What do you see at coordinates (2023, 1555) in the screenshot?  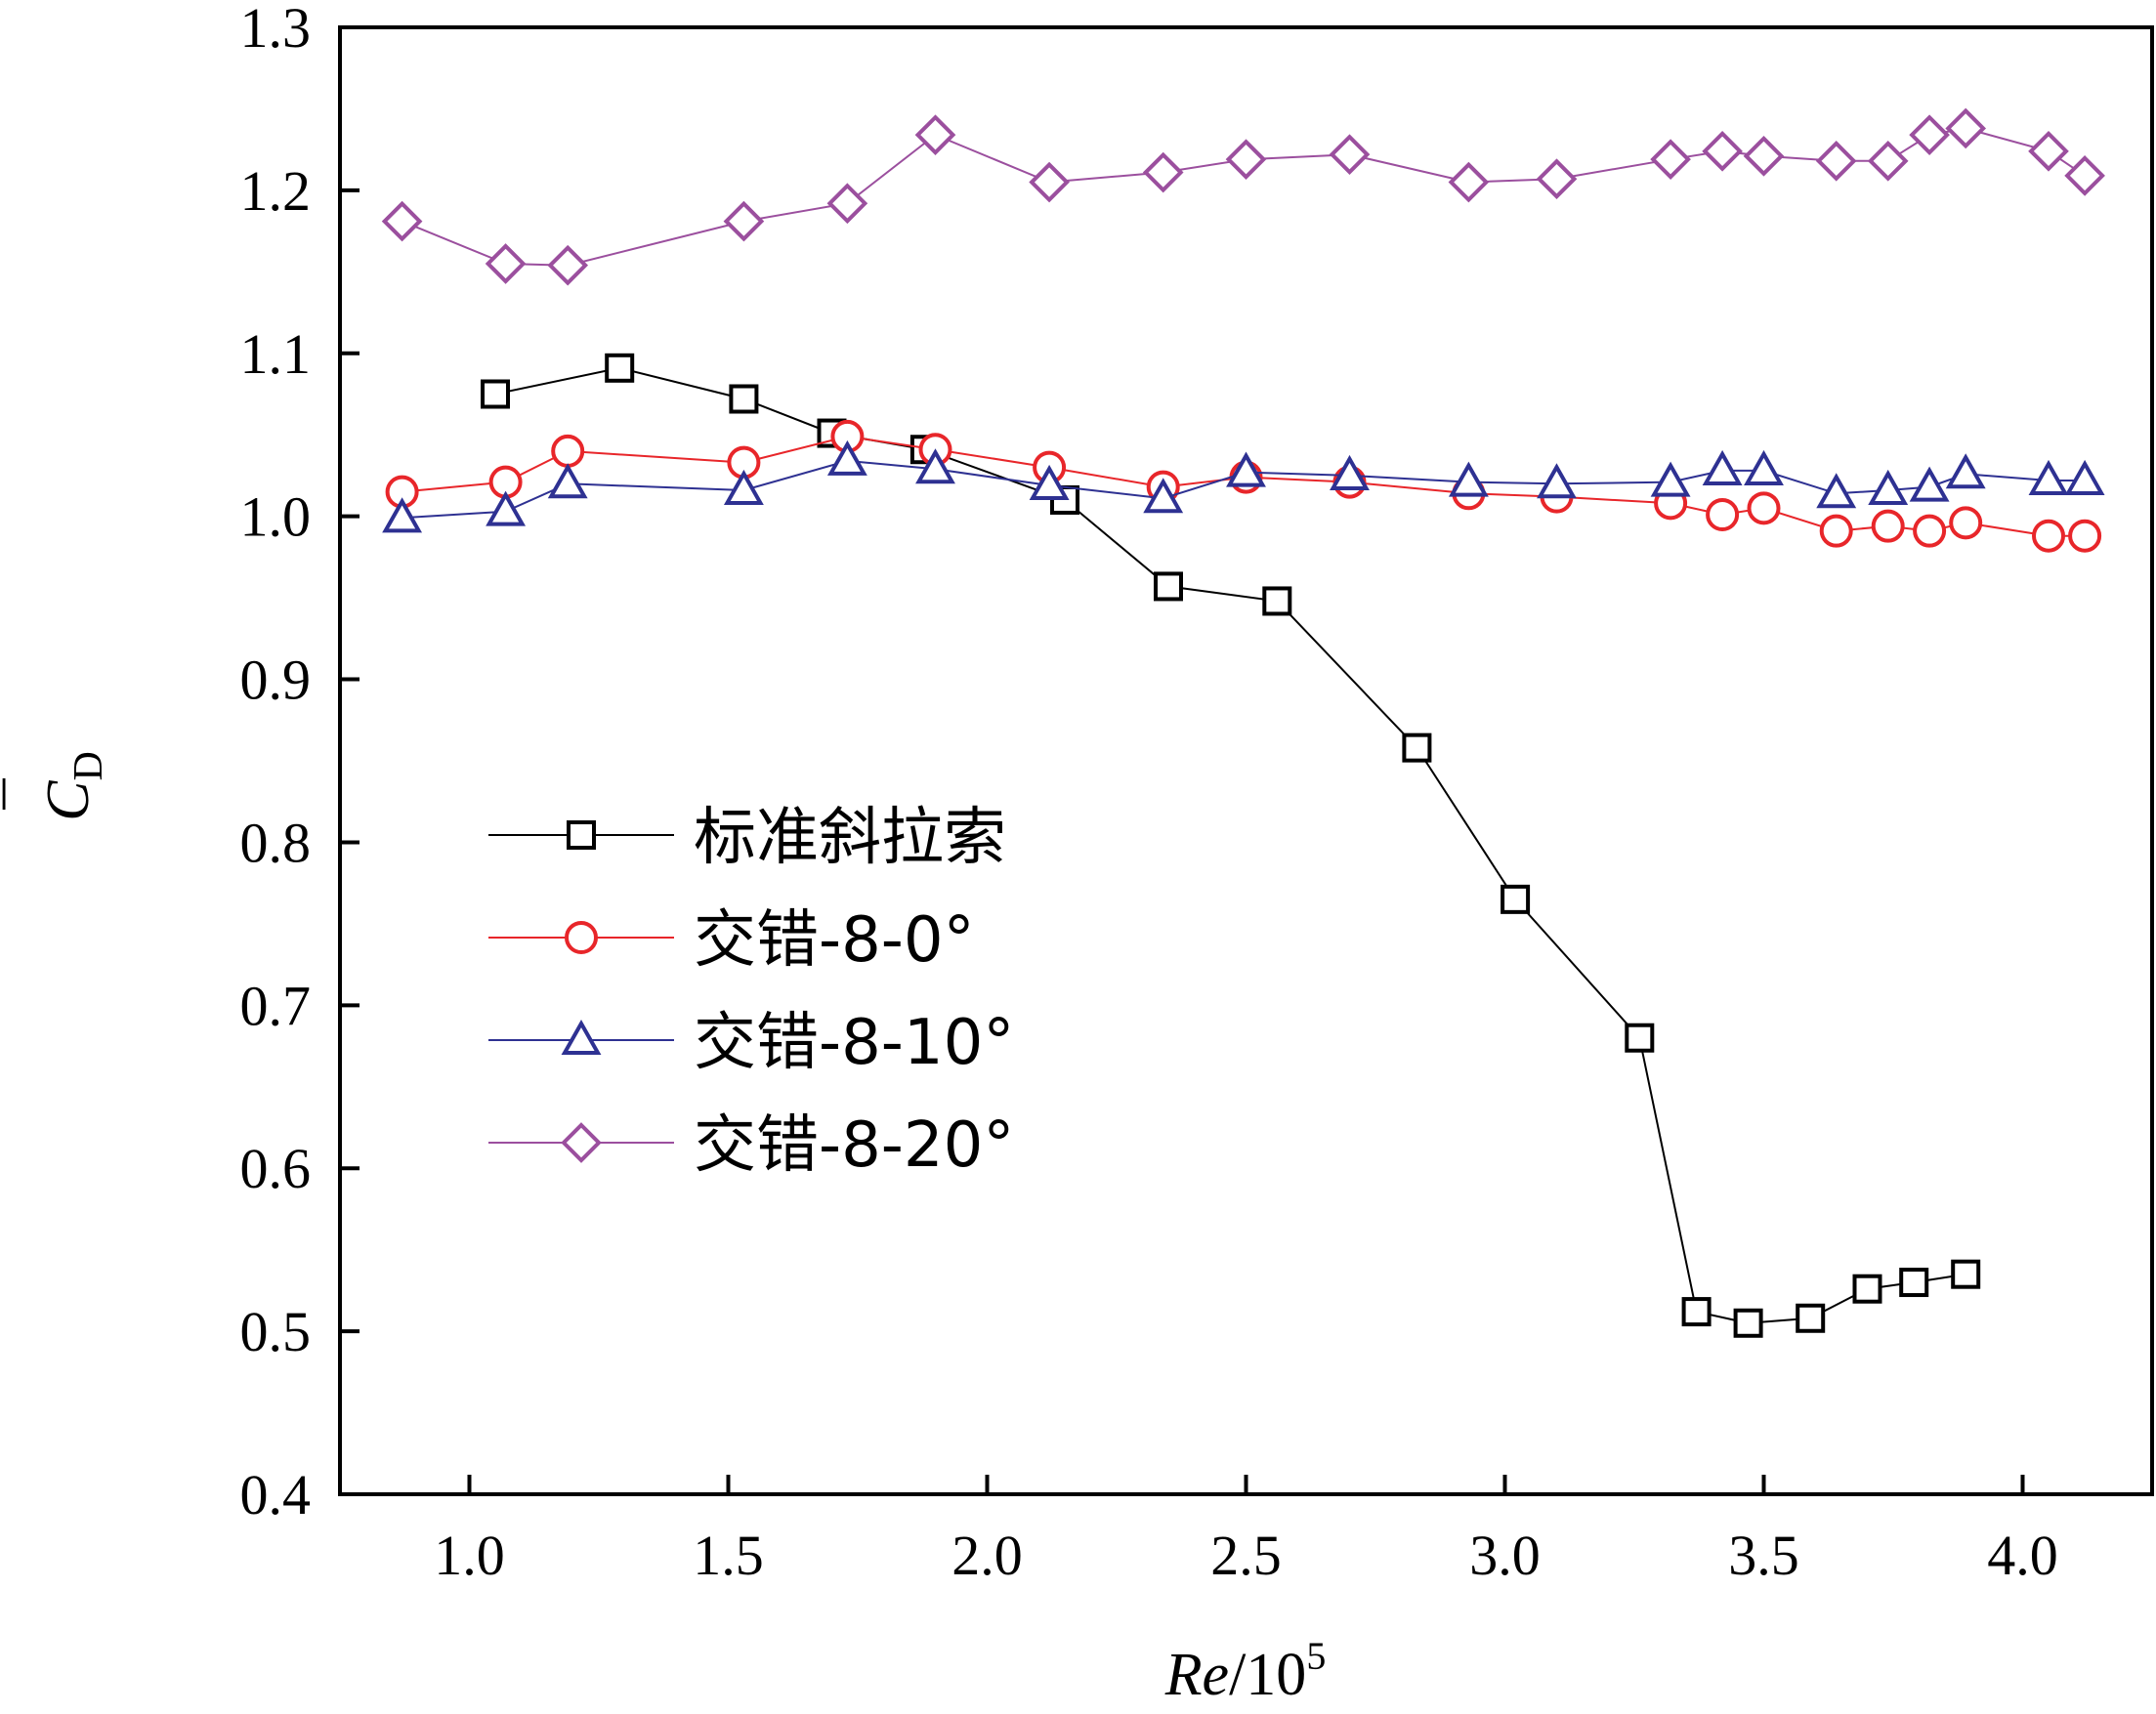 I see `x-tick-label-6: 4.0` at bounding box center [2023, 1555].